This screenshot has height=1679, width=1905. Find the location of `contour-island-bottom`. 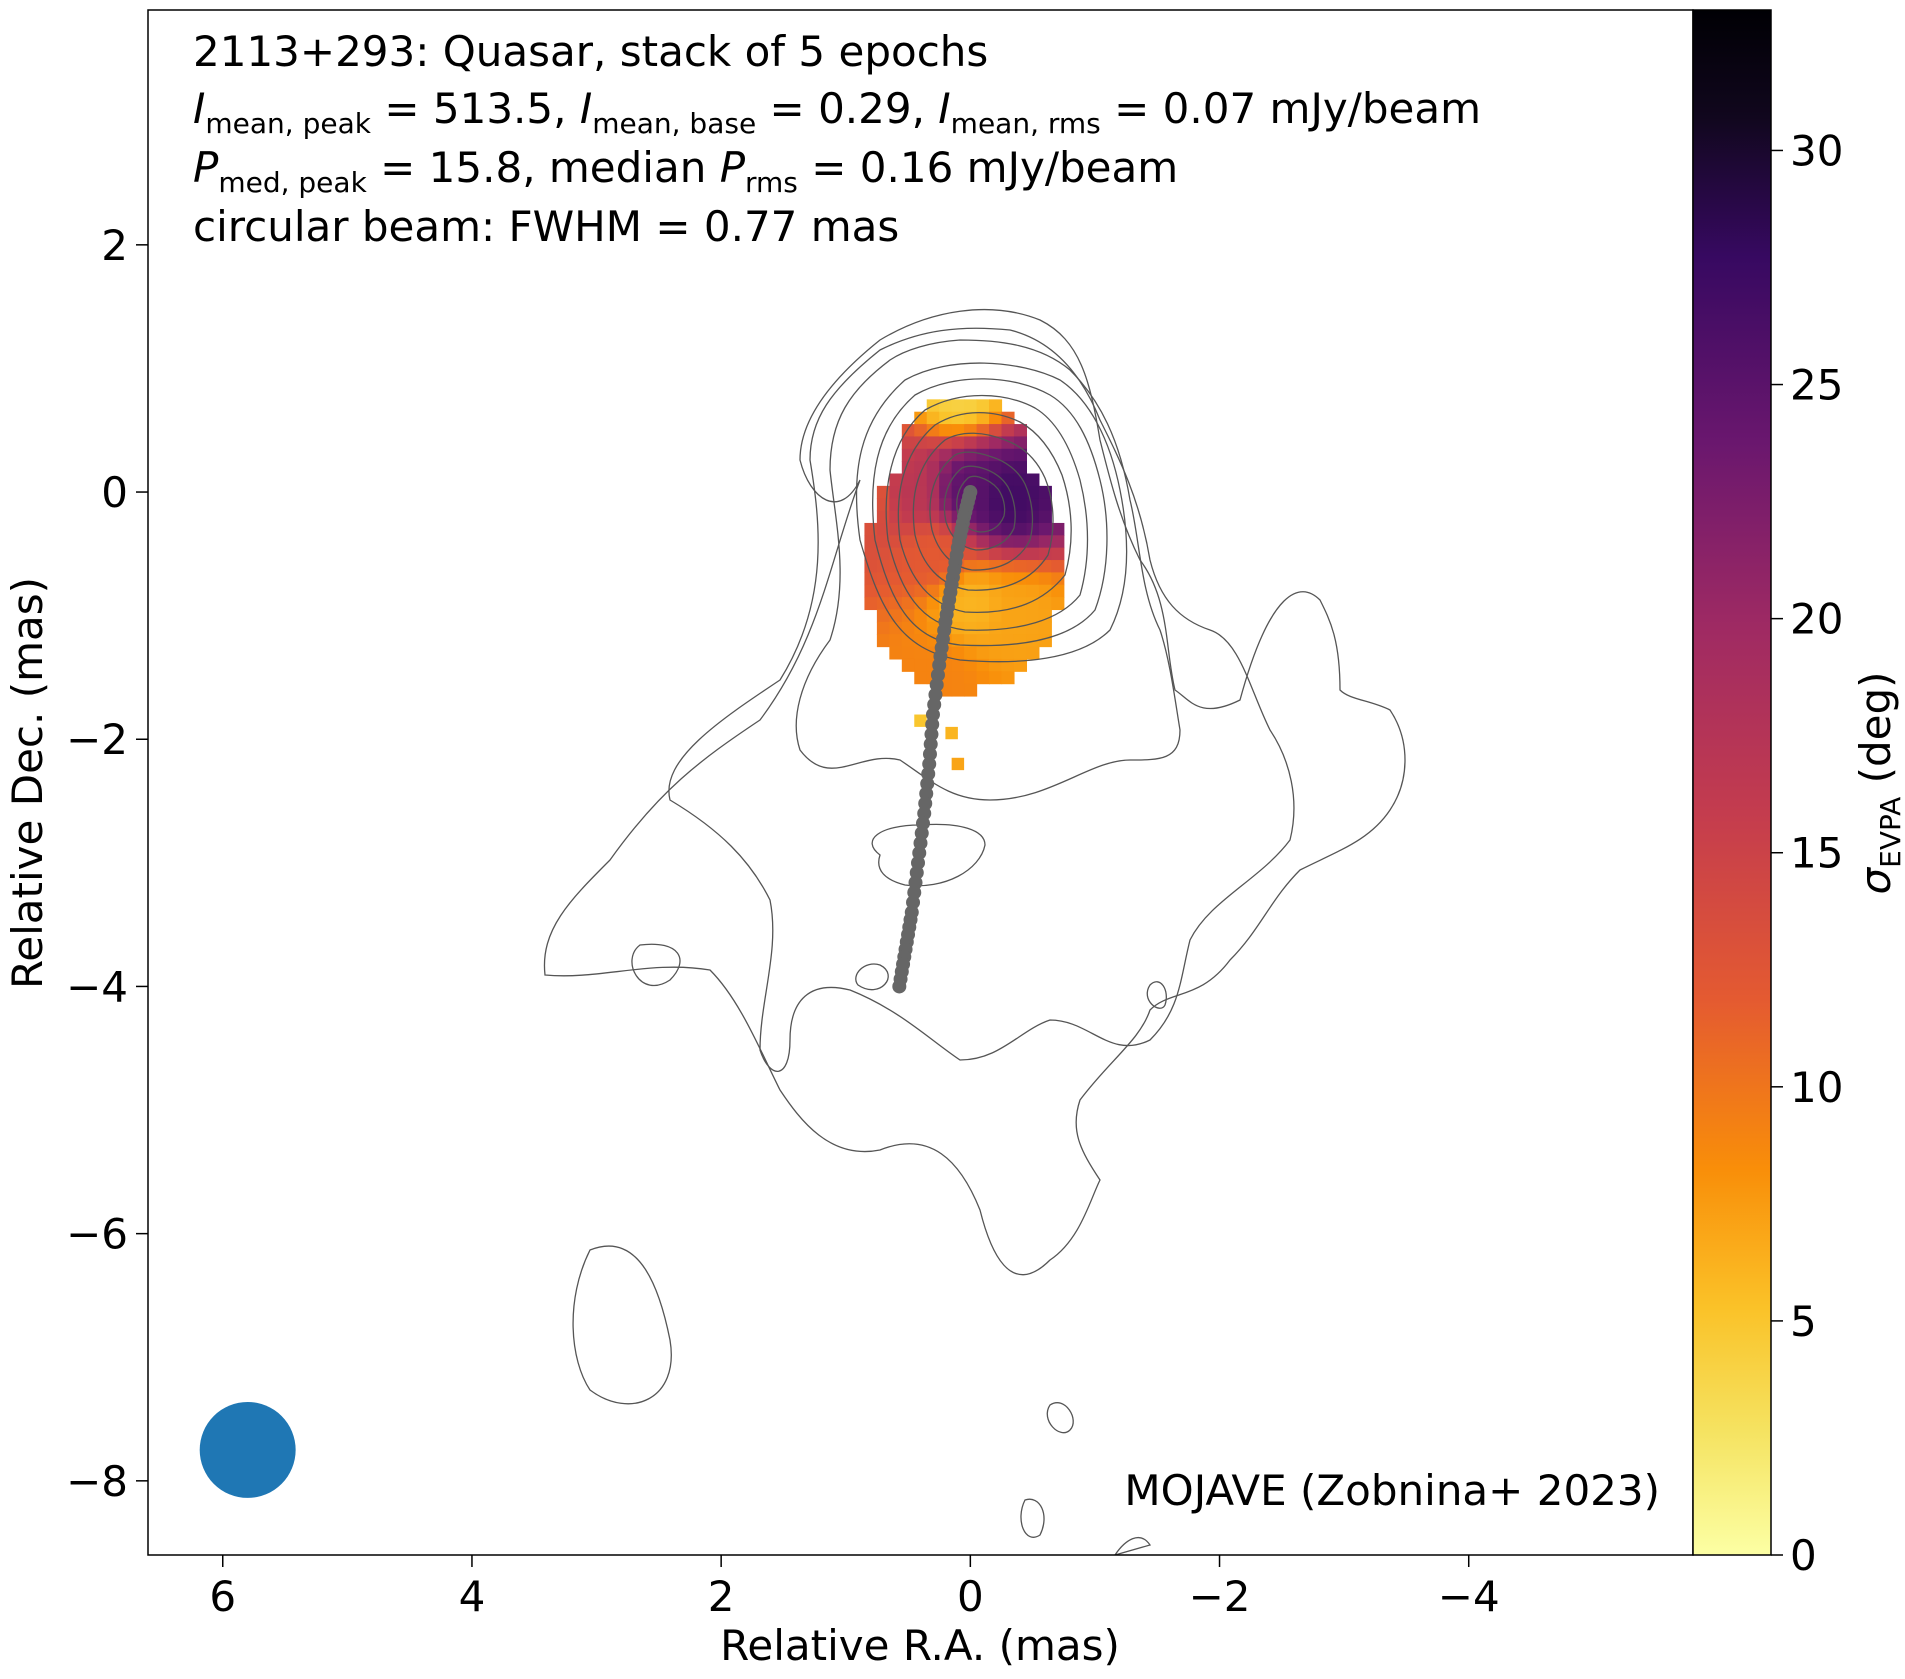

contour-island-bottom is located at coordinates (1032, 1518).